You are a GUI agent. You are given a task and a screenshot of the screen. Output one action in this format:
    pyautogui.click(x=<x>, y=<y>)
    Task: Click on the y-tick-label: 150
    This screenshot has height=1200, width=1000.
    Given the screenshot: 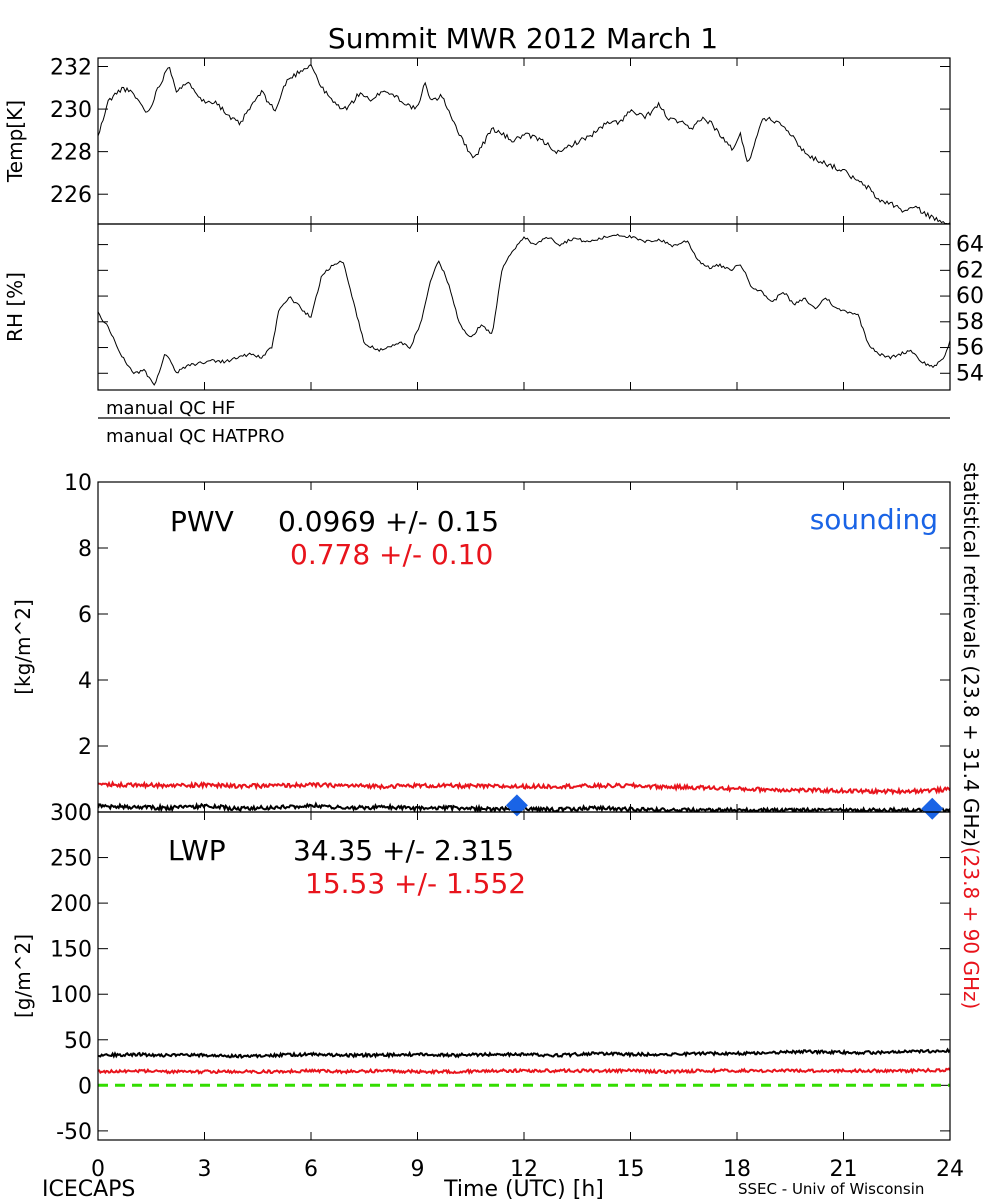 What is the action you would take?
    pyautogui.click(x=71, y=950)
    